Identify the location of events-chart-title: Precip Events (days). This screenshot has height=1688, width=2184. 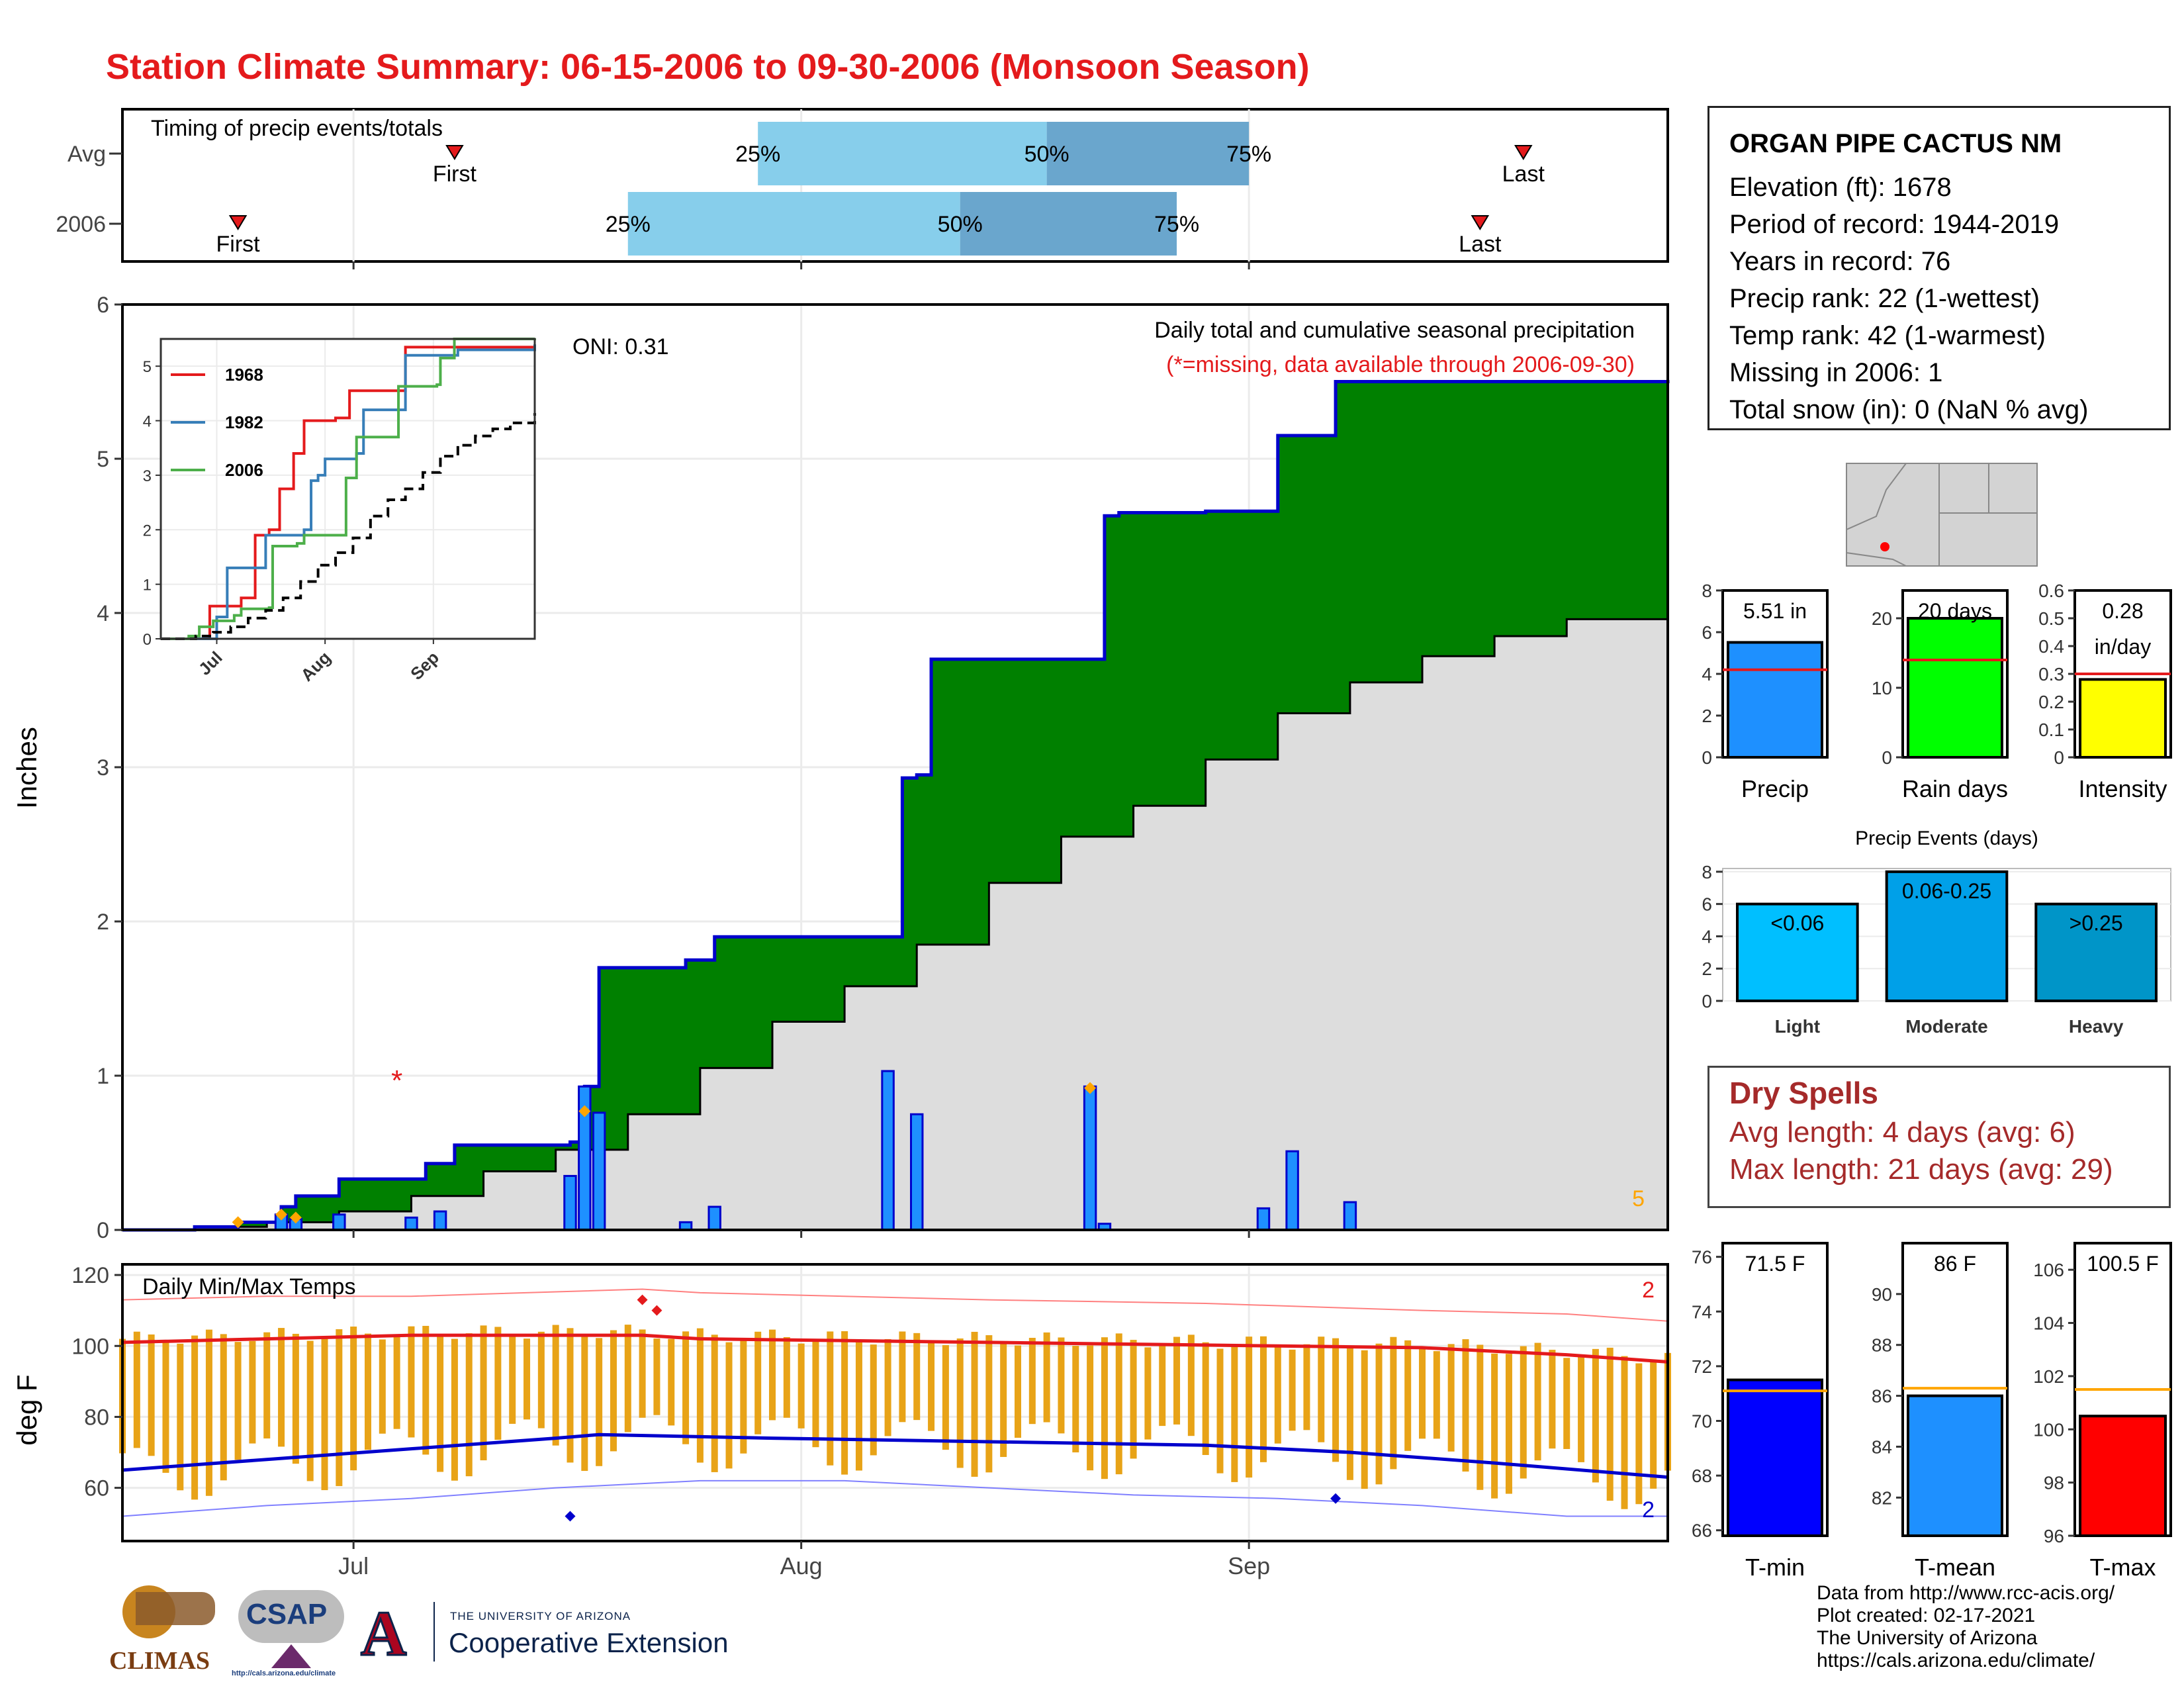
(1946, 838).